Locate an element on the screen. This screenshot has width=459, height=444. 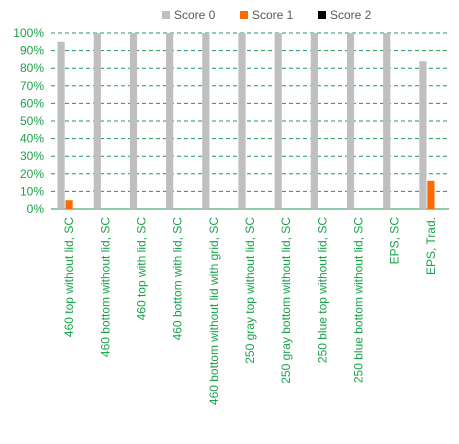
legend: Score 0 Score 1 Score 2 is located at coordinates (267, 15).